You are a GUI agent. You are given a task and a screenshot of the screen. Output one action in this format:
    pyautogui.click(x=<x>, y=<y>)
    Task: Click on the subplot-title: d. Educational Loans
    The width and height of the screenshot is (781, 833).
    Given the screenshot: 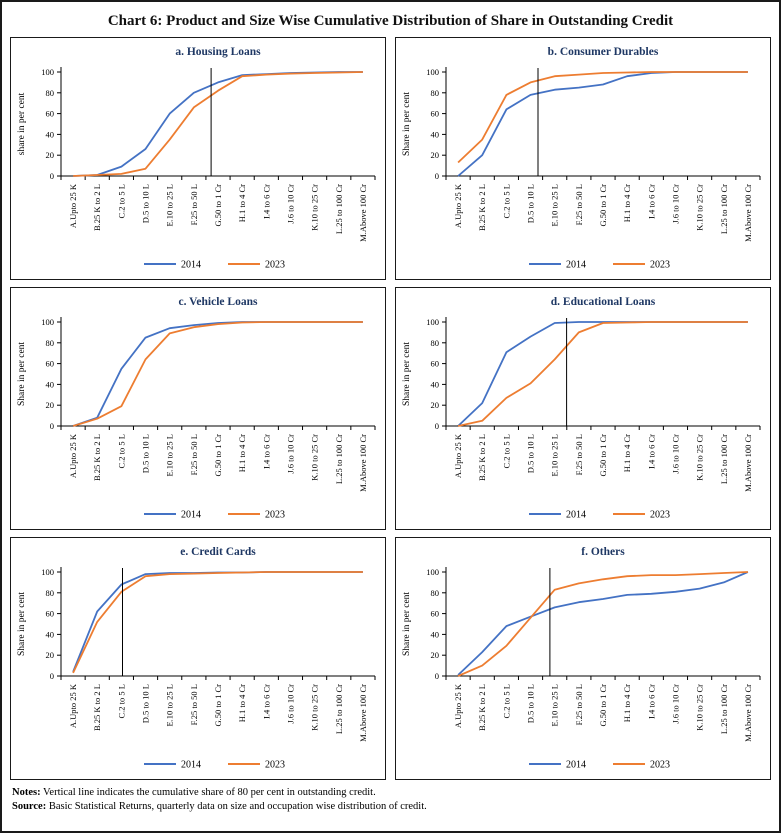 What is the action you would take?
    pyautogui.click(x=603, y=302)
    